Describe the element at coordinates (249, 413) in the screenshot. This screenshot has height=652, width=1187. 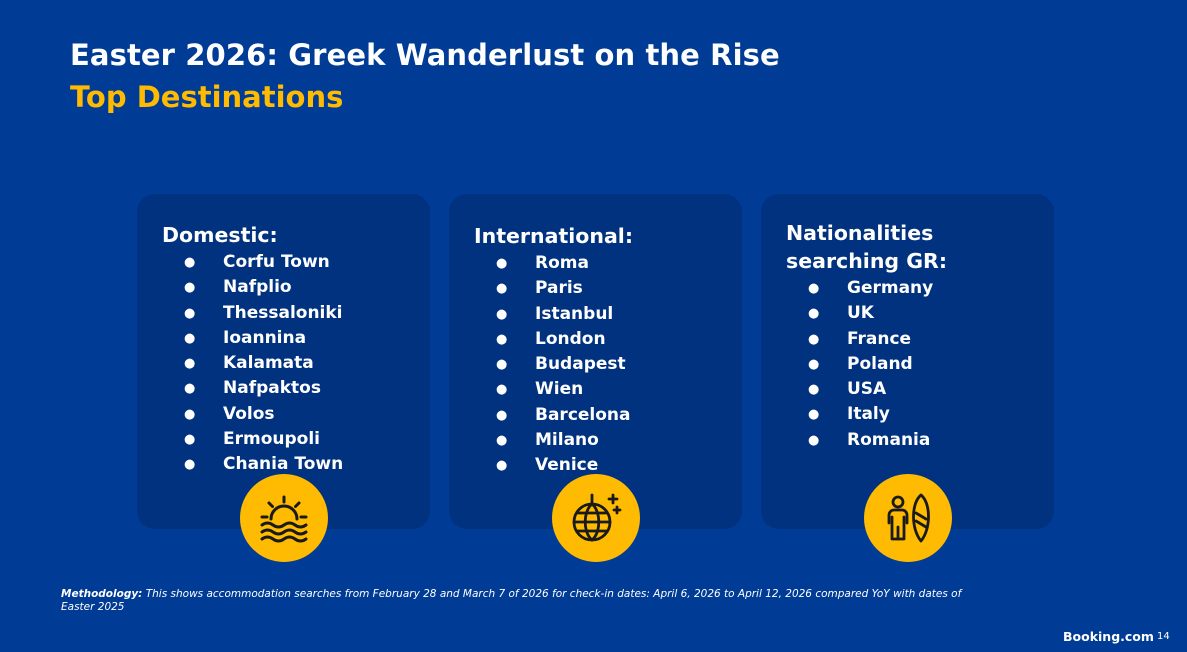
I see `list-item-label: Volos` at that location.